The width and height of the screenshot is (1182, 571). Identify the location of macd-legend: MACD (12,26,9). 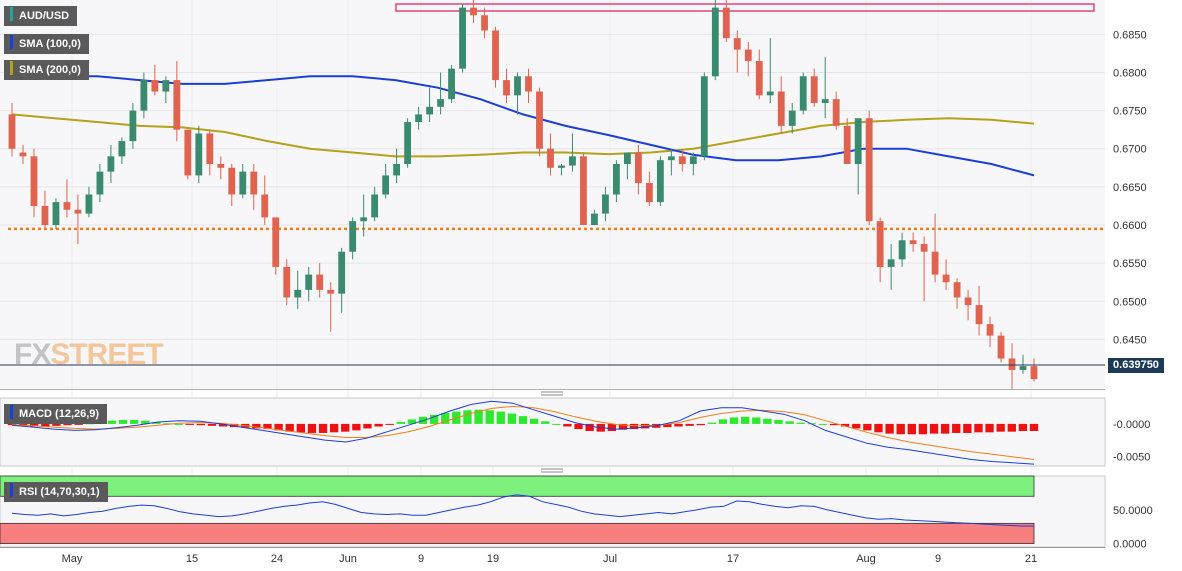
(56, 414).